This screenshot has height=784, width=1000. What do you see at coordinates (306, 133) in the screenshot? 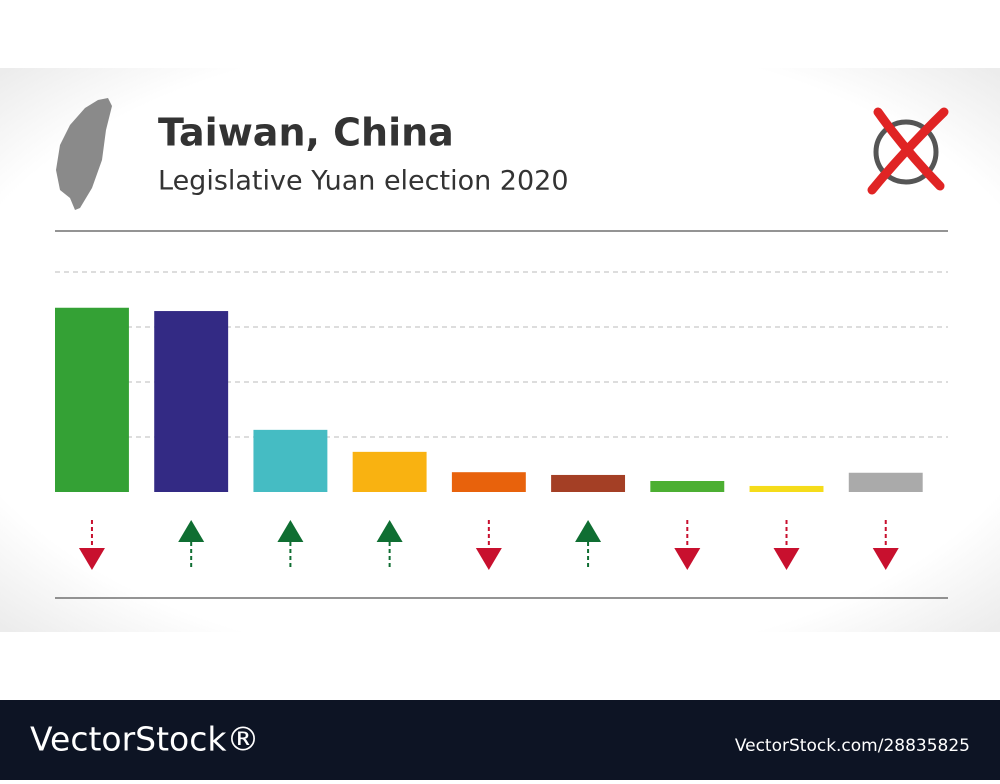
I see `chart-title: Taiwan, China` at bounding box center [306, 133].